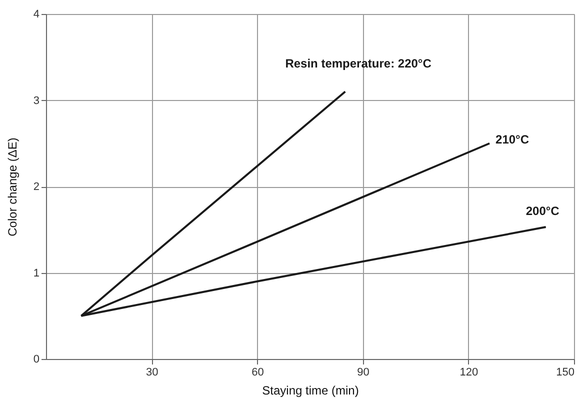 The image size is (587, 401). Describe the element at coordinates (565, 372) in the screenshot. I see `x-tick-label: 150` at that location.